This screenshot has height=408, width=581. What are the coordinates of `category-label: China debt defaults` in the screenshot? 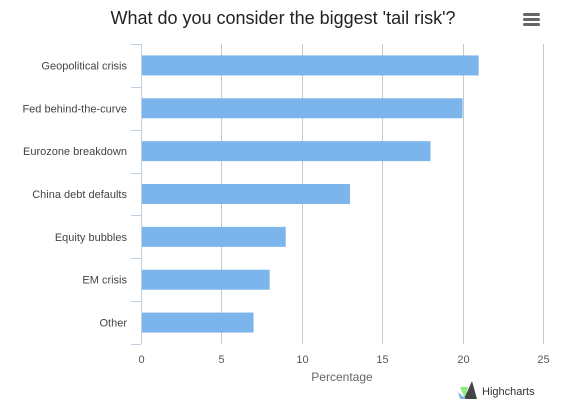 It's located at (79, 195).